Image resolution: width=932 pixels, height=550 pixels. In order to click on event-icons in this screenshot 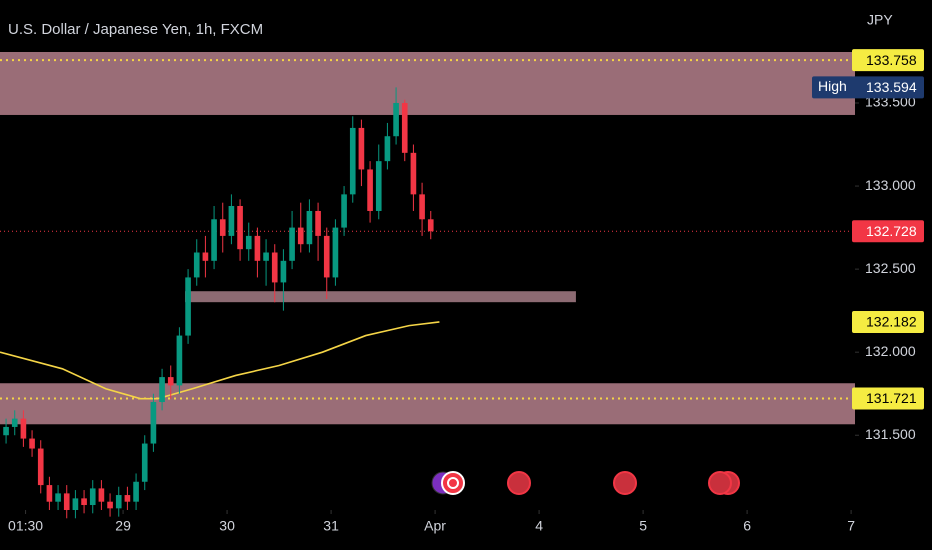, I will do `click(585, 483)`.